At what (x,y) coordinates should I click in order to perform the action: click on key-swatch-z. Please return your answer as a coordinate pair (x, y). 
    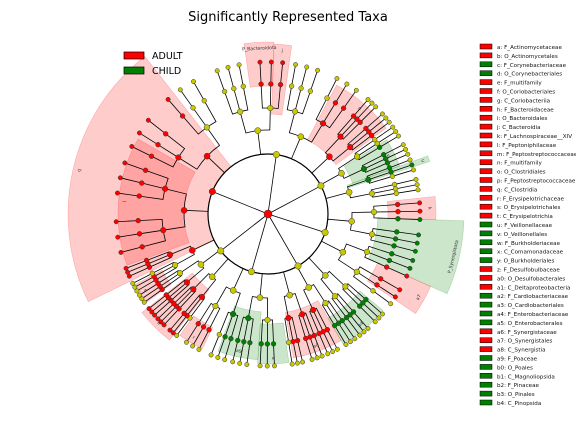
    Looking at the image, I should click on (486, 269).